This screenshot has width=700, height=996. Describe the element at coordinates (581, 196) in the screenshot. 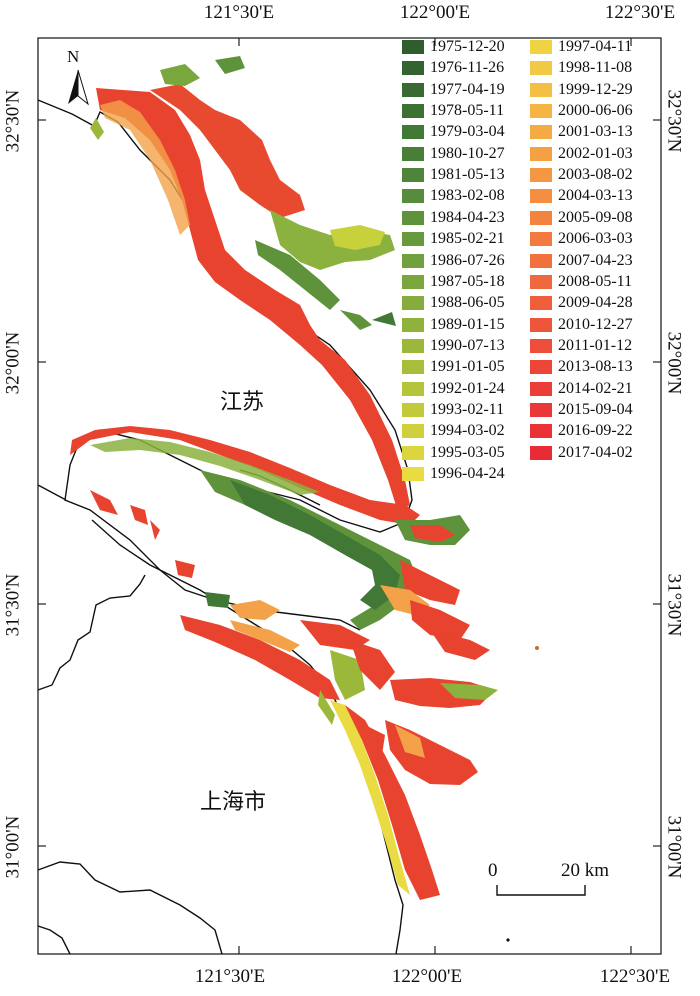

I see `legend-item: 2004-03-13` at that location.